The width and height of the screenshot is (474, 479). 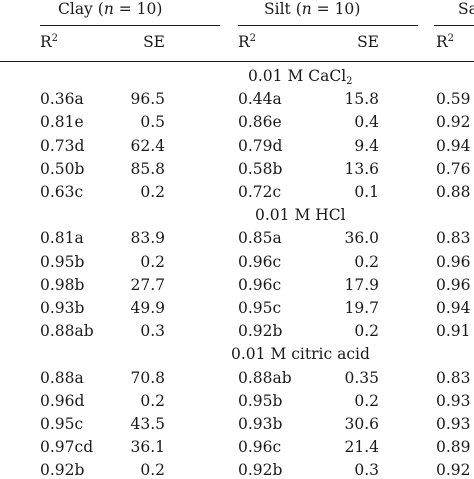 What do you see at coordinates (361, 238) in the screenshot?
I see `table-cell-silt-se: 36.0` at bounding box center [361, 238].